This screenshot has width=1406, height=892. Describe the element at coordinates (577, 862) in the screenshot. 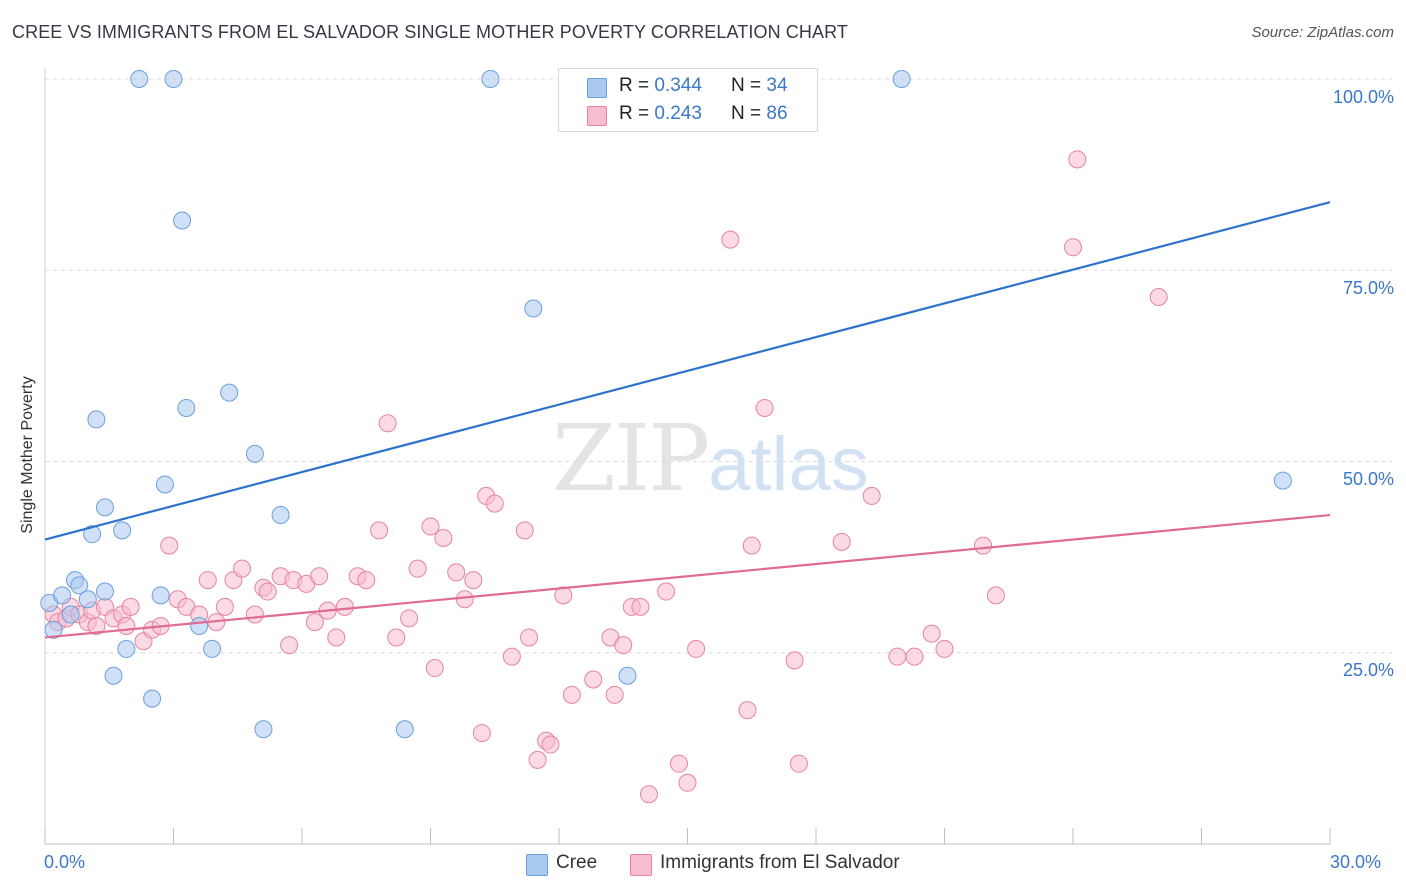

I see `bottom-legend-label-cree: Cree` at that location.